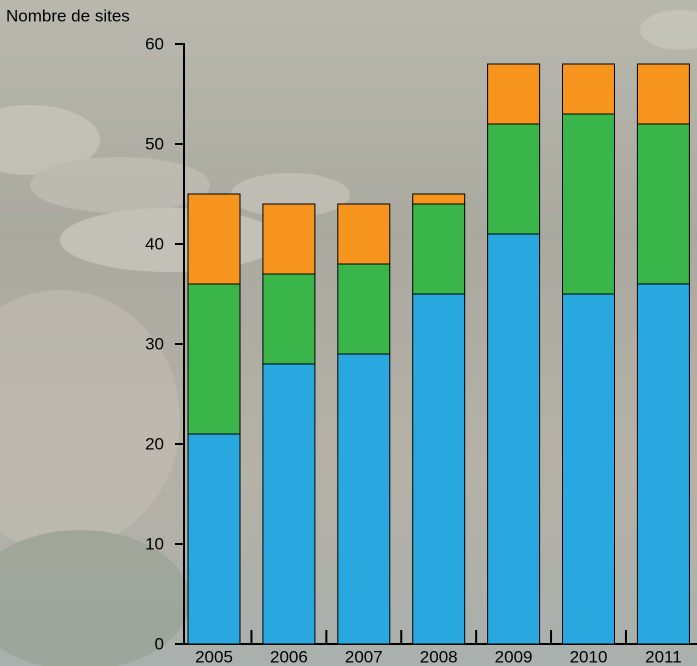 Image resolution: width=697 pixels, height=666 pixels. What do you see at coordinates (439, 656) in the screenshot?
I see `x-tick-label: 2008` at bounding box center [439, 656].